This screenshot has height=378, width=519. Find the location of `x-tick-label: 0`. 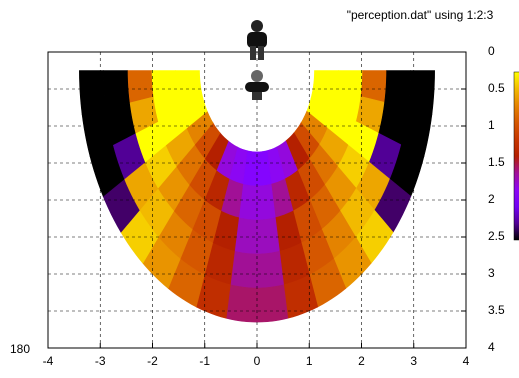

x-tick-label: 0 is located at coordinates (257, 361).